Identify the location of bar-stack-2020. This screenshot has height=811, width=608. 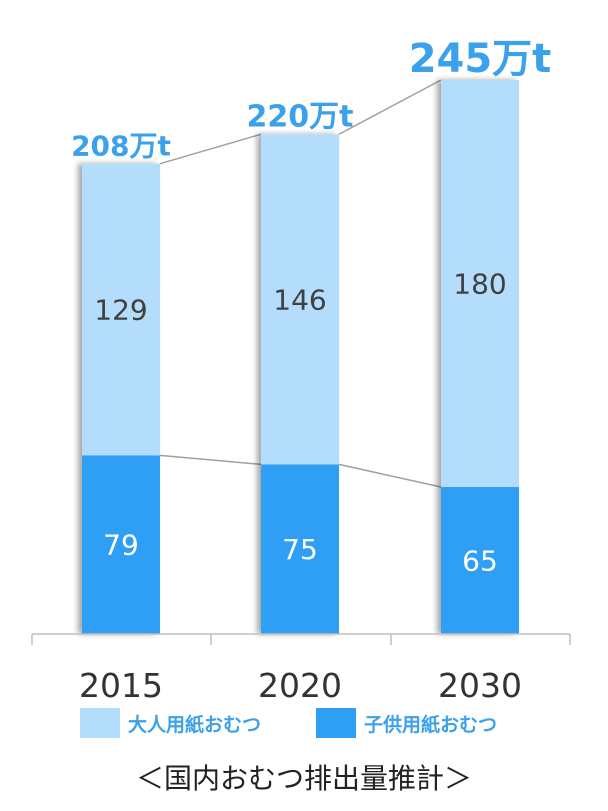
(300, 384).